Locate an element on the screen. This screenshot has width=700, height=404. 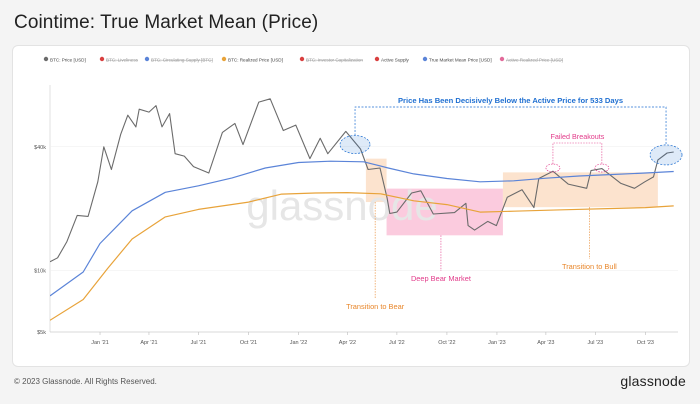
annotation-transition-bear: Transition to Bear is located at coordinates (375, 306).